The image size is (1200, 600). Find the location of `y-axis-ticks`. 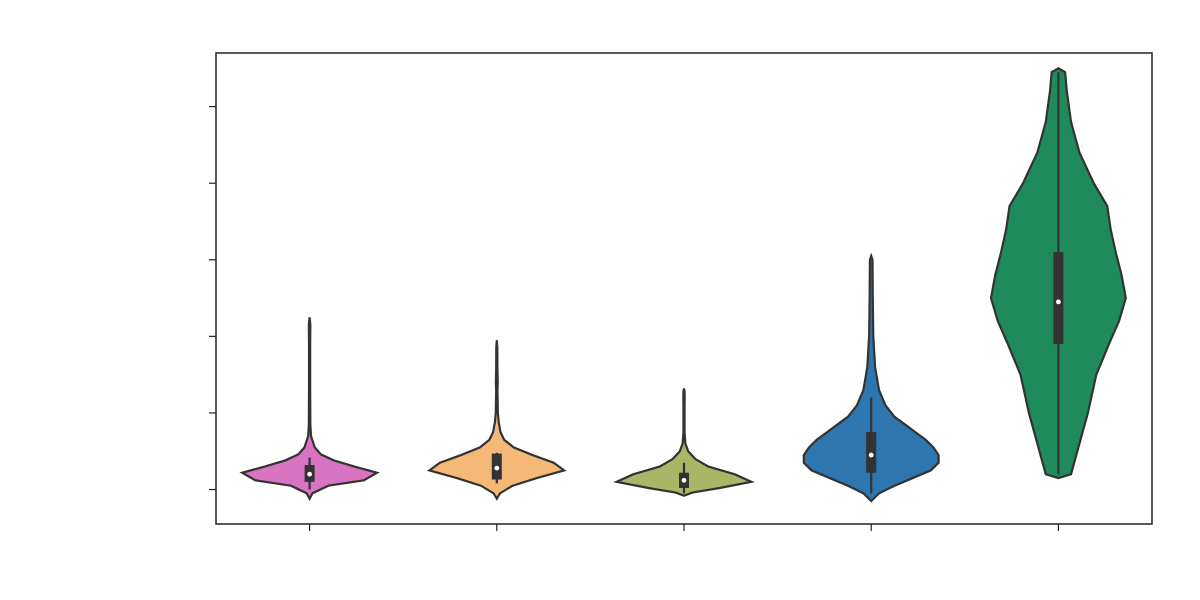

y-axis-ticks is located at coordinates (212, 298).